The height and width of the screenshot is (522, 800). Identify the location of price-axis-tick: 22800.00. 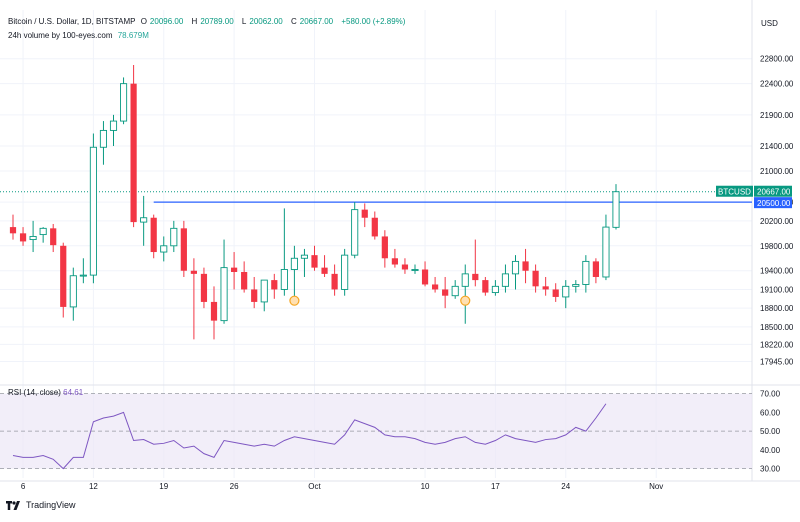
(777, 59).